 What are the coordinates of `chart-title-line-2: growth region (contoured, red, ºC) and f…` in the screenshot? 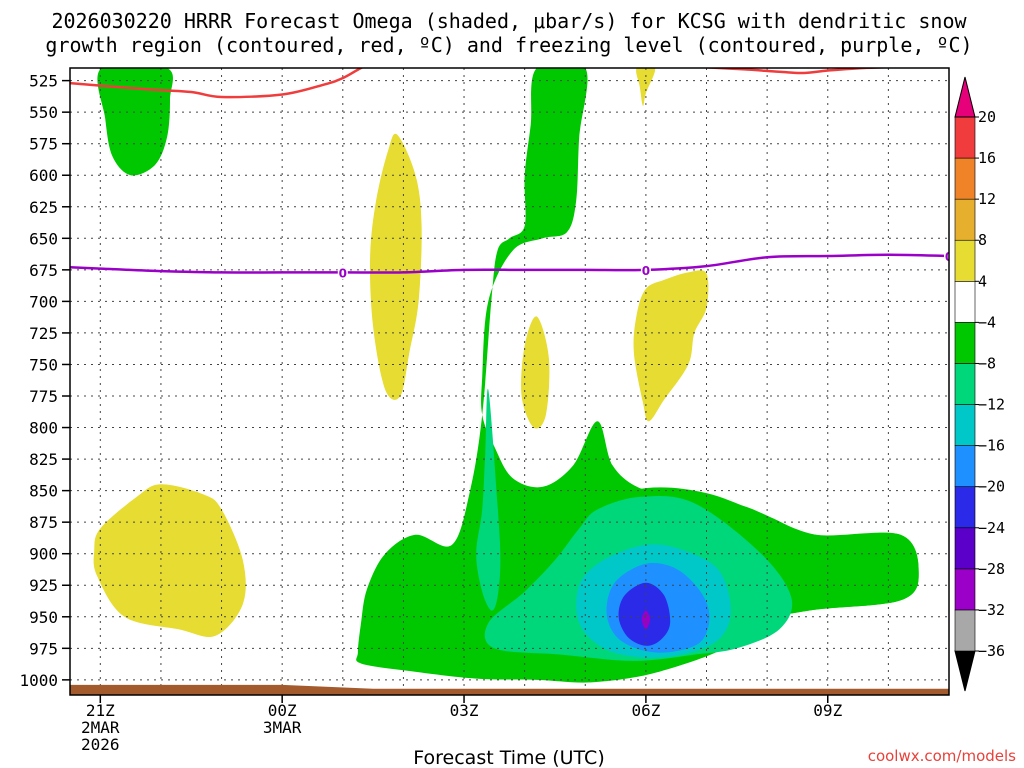 It's located at (508, 45).